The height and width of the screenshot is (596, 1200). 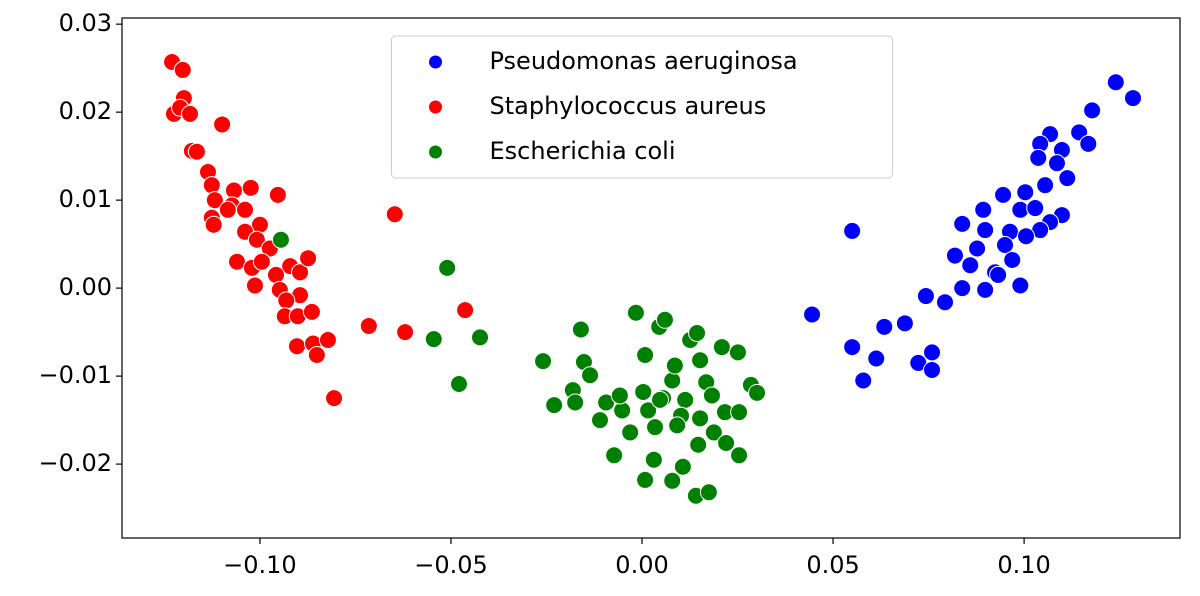 I want to click on x-tick-label: 0.05, so click(x=832, y=565).